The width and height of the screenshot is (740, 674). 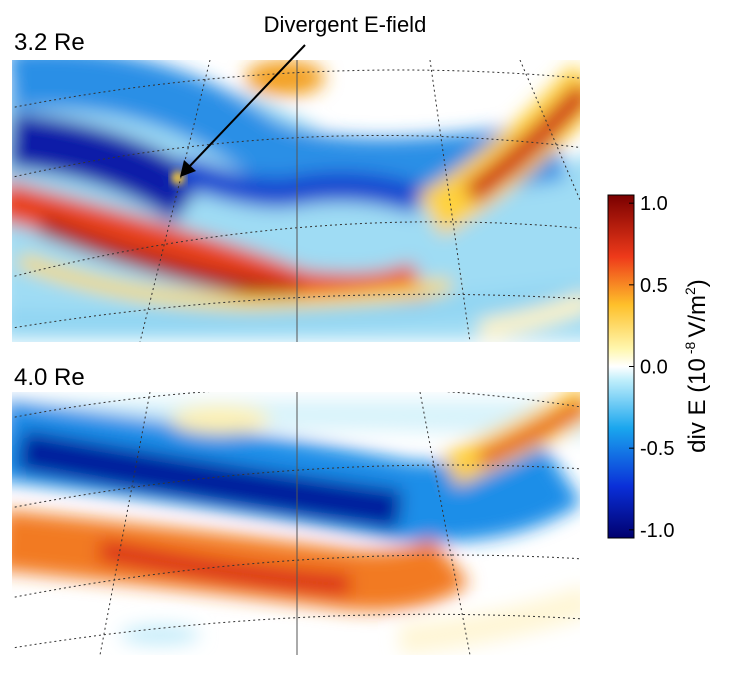 I want to click on tick-label: 0.5, so click(x=654, y=286).